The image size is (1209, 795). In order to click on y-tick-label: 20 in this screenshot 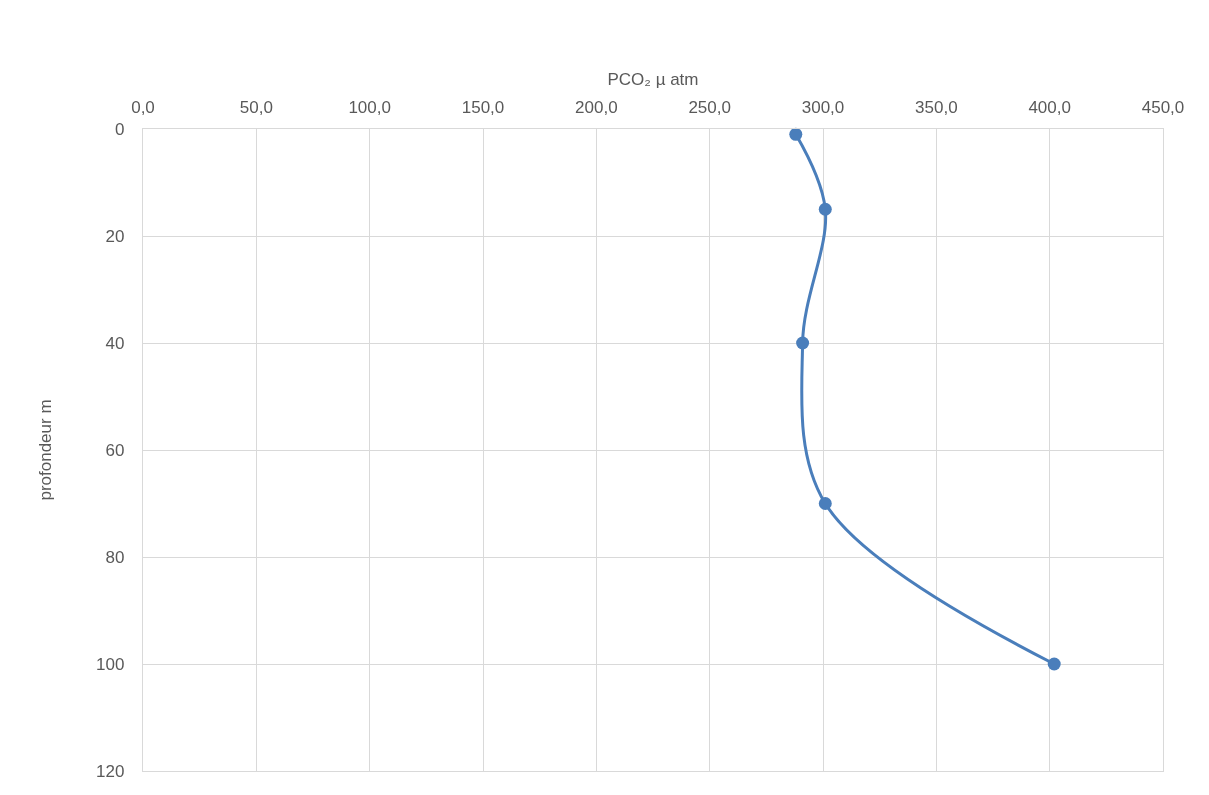, I will do `click(115, 236)`.